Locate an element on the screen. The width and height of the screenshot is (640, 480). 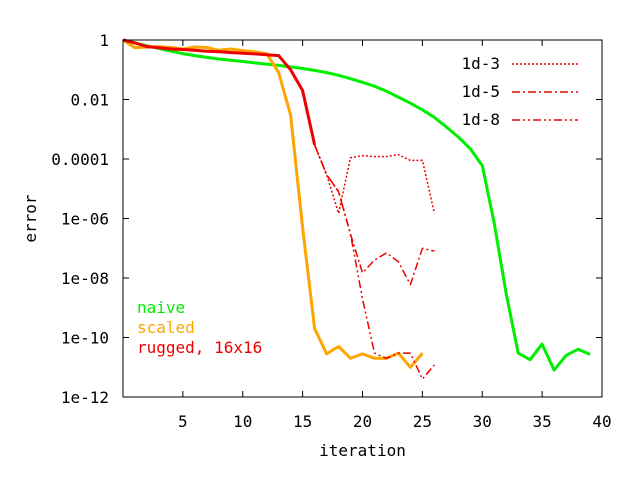
y-tick-label: 0.0001 is located at coordinates (80, 159).